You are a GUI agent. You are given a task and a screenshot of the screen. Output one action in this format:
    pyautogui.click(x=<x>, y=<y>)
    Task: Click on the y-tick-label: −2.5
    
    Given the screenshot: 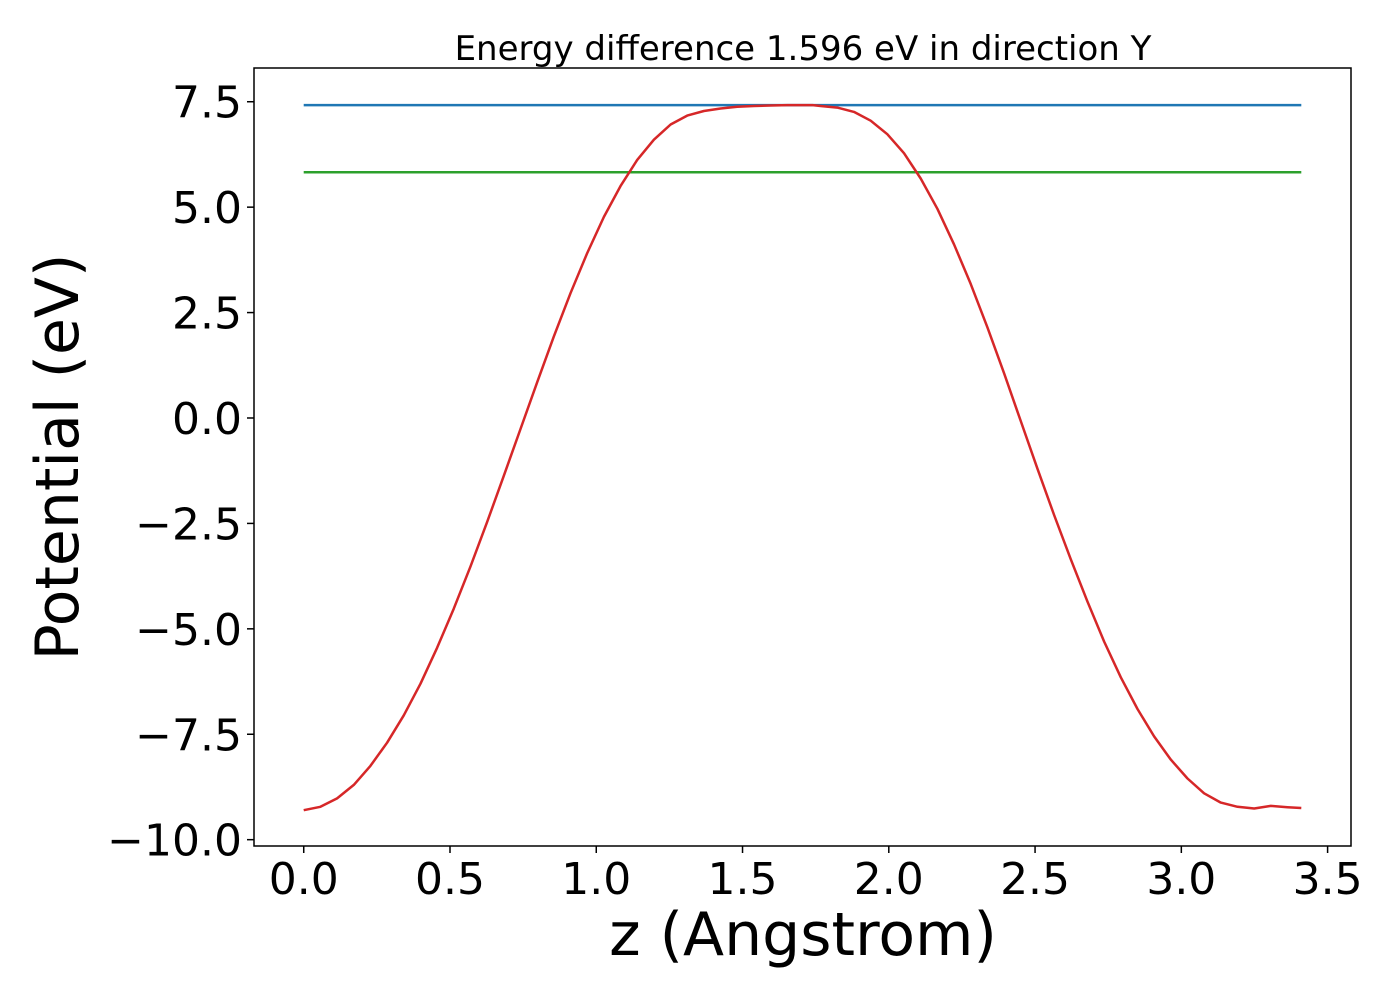 What is the action you would take?
    pyautogui.click(x=188, y=524)
    